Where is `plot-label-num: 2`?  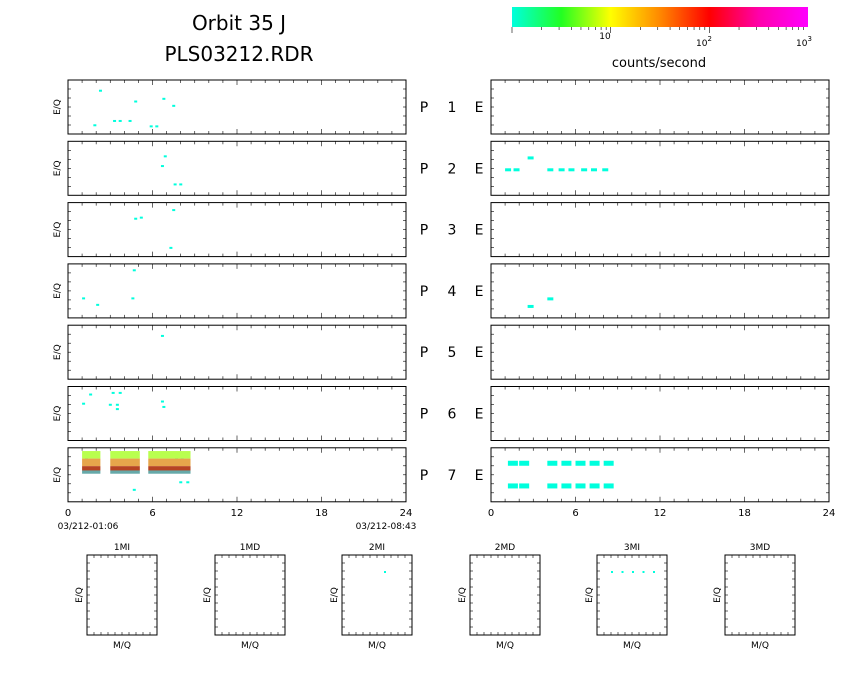
plot-label-num: 2 is located at coordinates (452, 169).